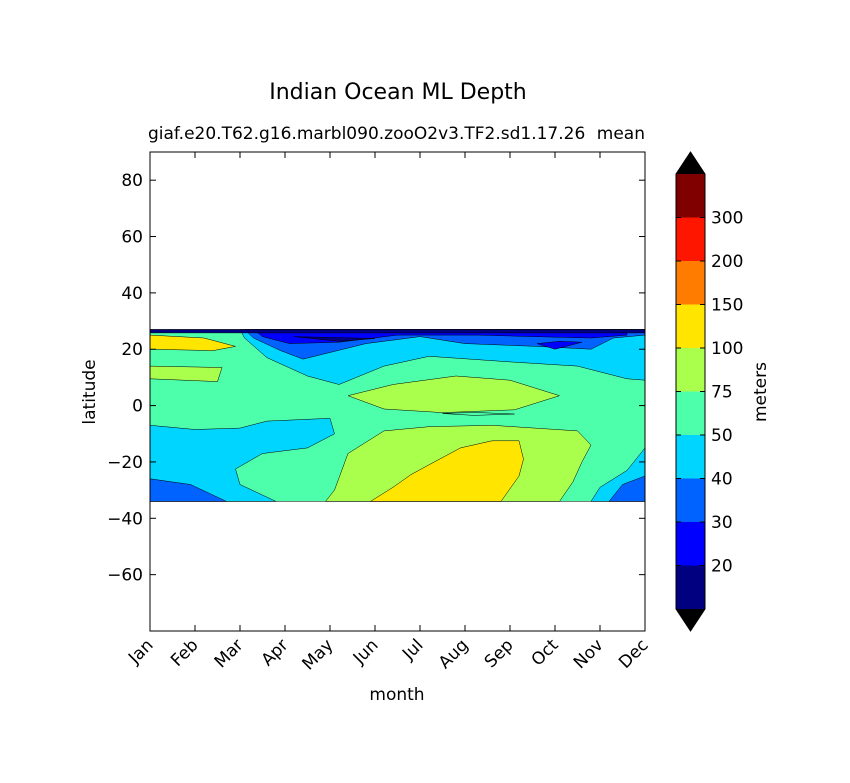 The image size is (850, 783). Describe the element at coordinates (125, 576) in the screenshot. I see `y-tick-label: −60` at that location.